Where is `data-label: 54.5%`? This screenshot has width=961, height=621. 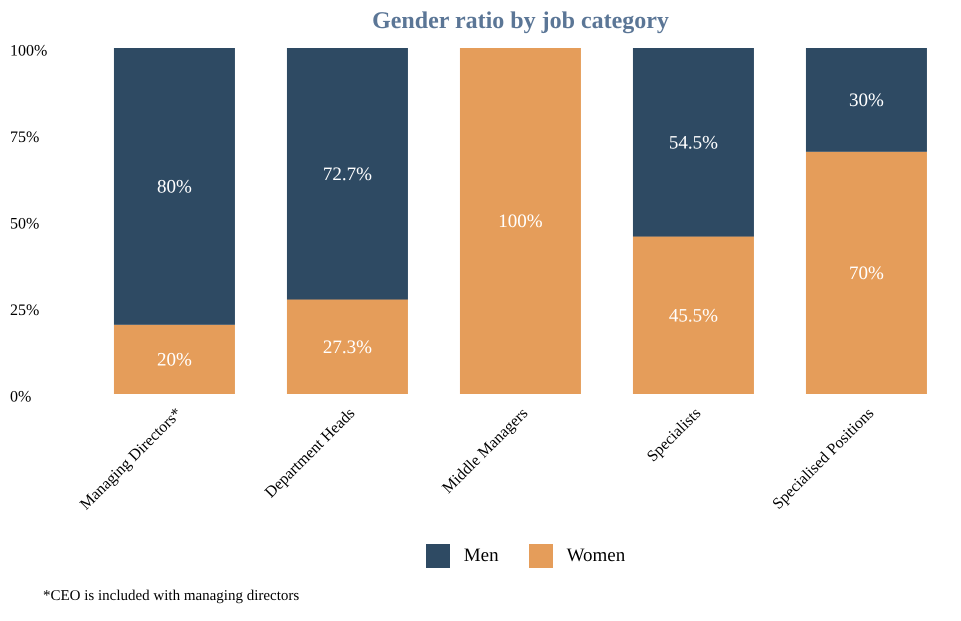 data-label: 54.5% is located at coordinates (693, 143).